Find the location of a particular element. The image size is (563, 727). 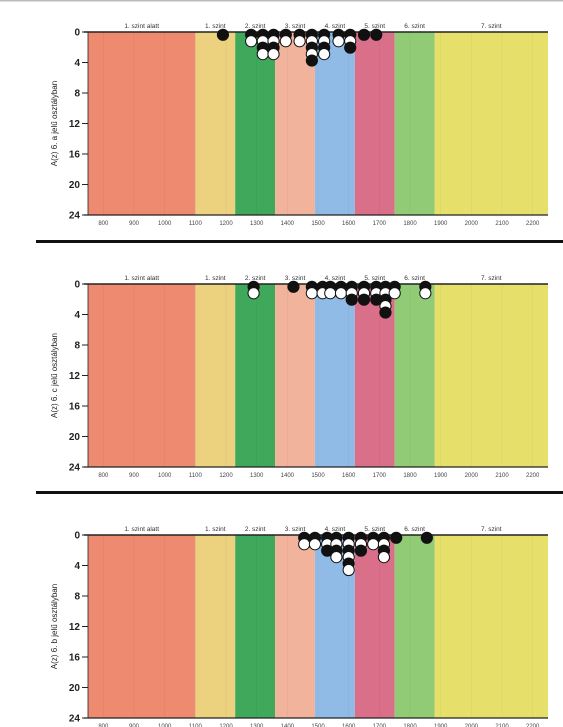

x-tick-label: 1600 is located at coordinates (349, 725).